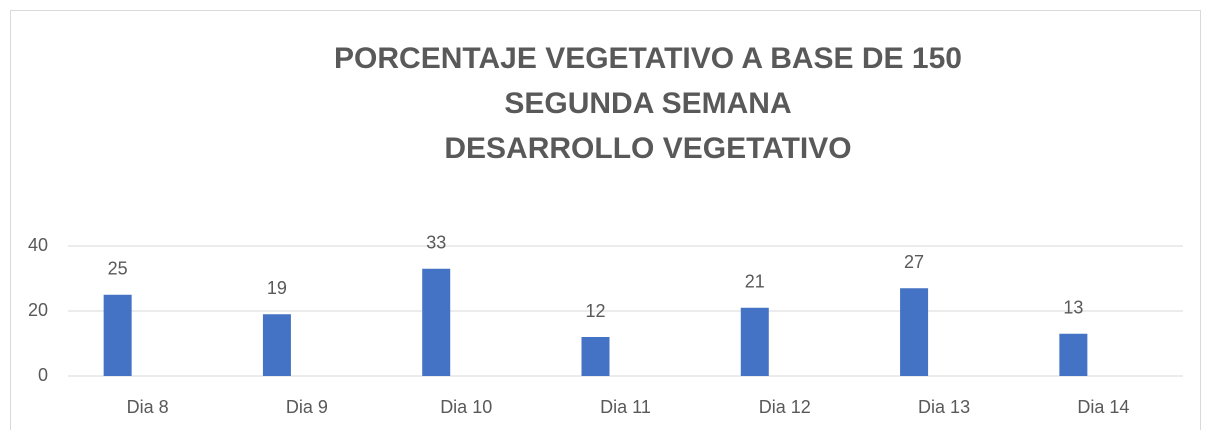 This screenshot has width=1211, height=430. I want to click on title-line: SEGUNDA SEMANA, so click(647, 103).